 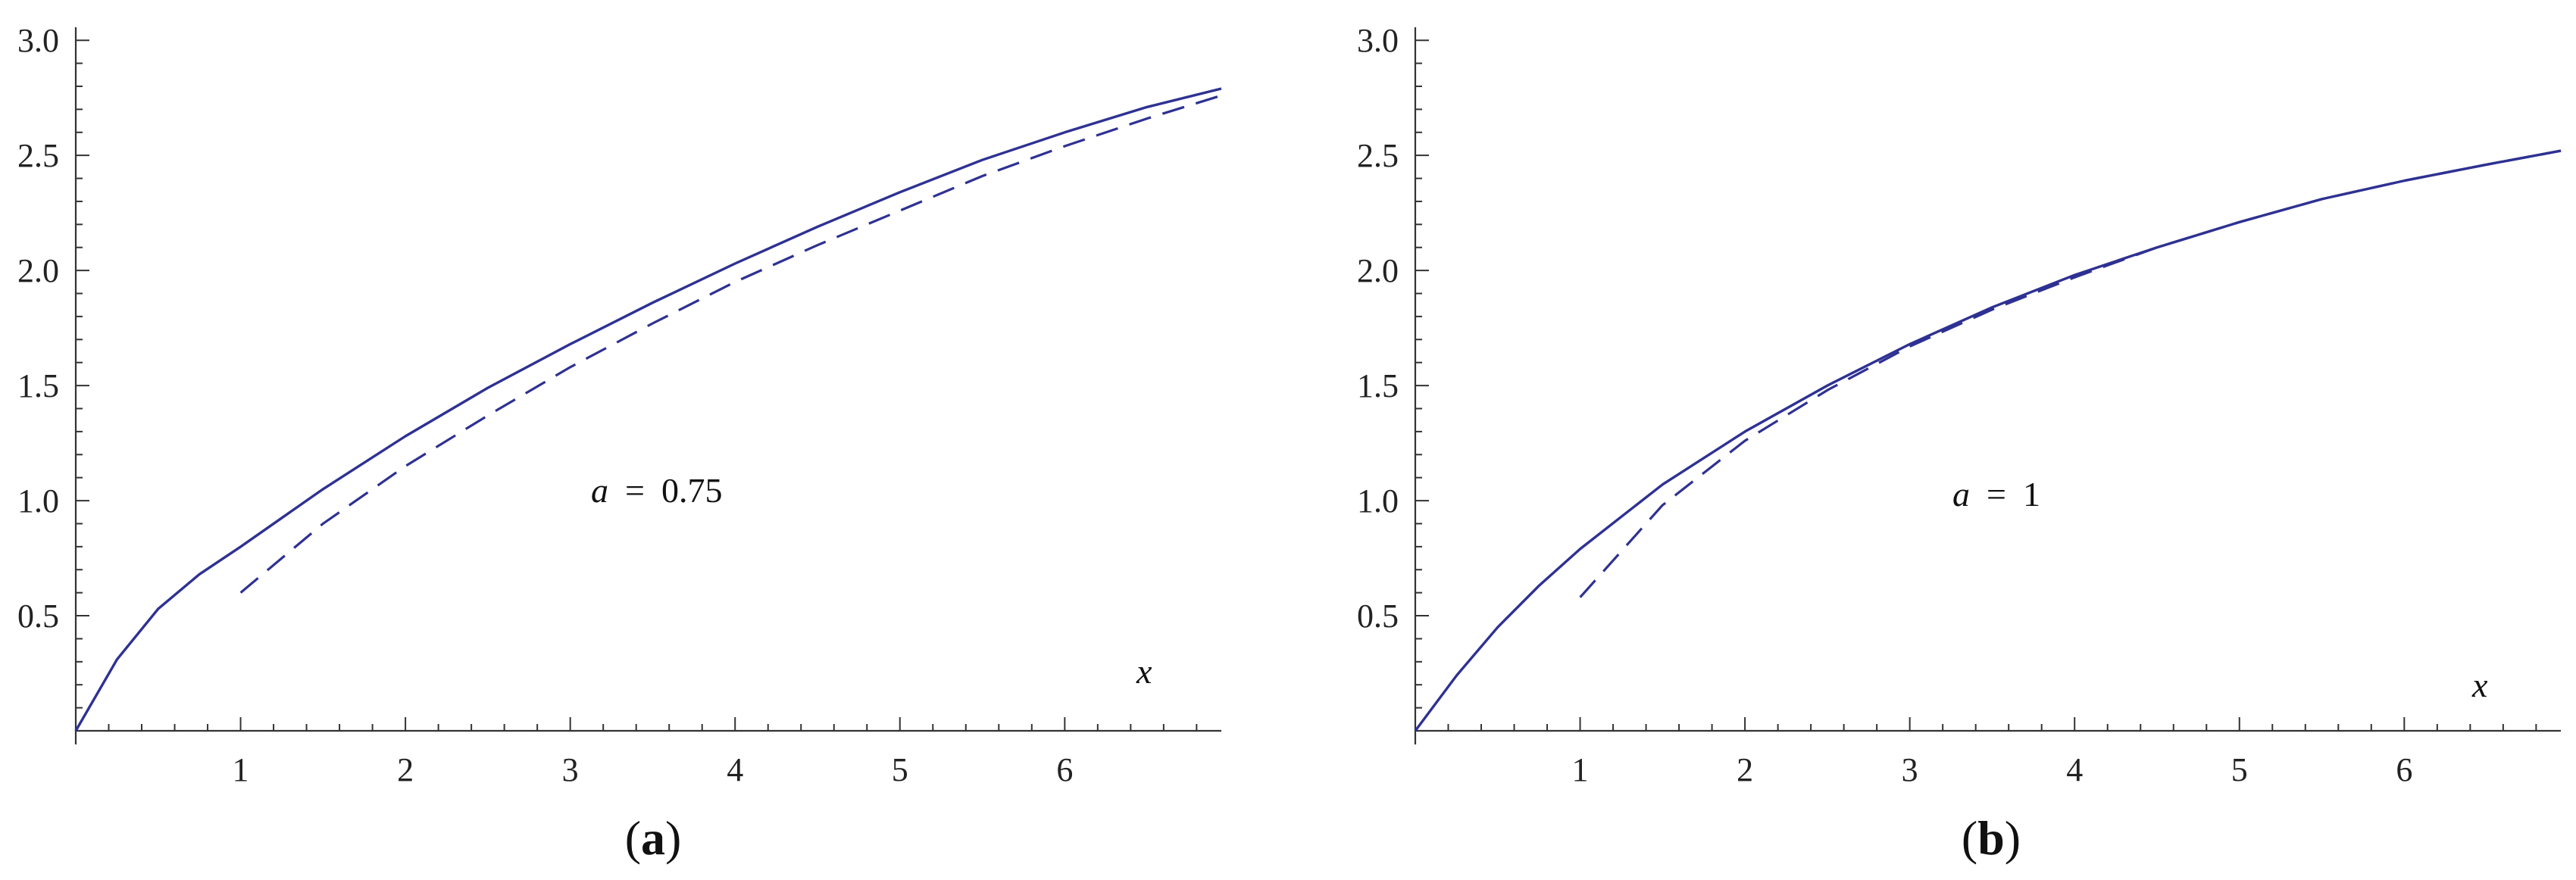 I want to click on panel-label-letter: a, so click(x=653, y=838).